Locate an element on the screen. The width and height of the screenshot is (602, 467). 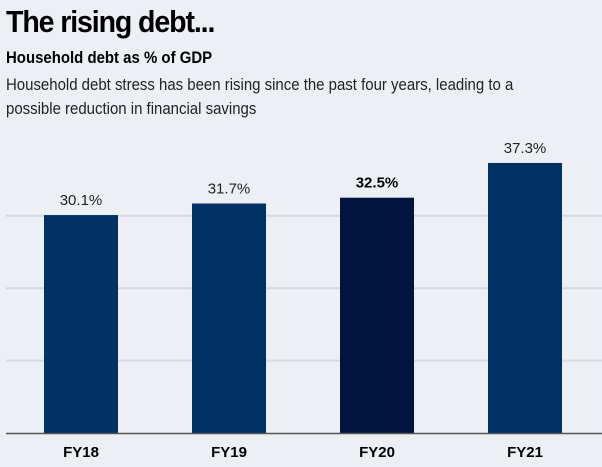
category-label-fy21: FY21 is located at coordinates (525, 452).